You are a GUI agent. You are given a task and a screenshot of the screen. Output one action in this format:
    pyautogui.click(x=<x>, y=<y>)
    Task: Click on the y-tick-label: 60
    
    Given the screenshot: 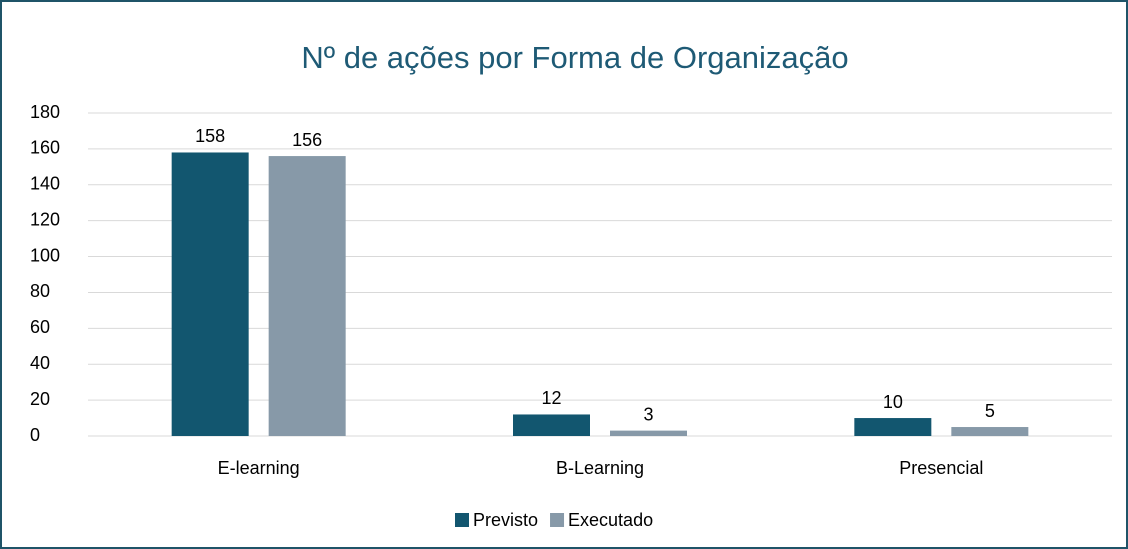 What is the action you would take?
    pyautogui.click(x=40, y=327)
    